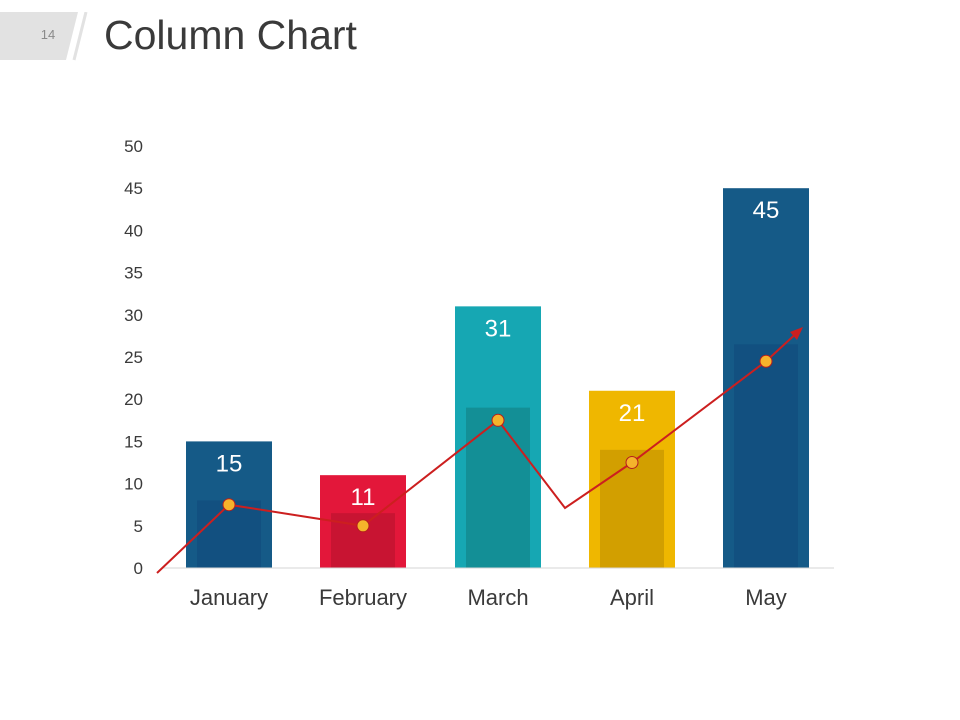 The height and width of the screenshot is (720, 960). Describe the element at coordinates (138, 526) in the screenshot. I see `y-tick-label-1: 5` at that location.